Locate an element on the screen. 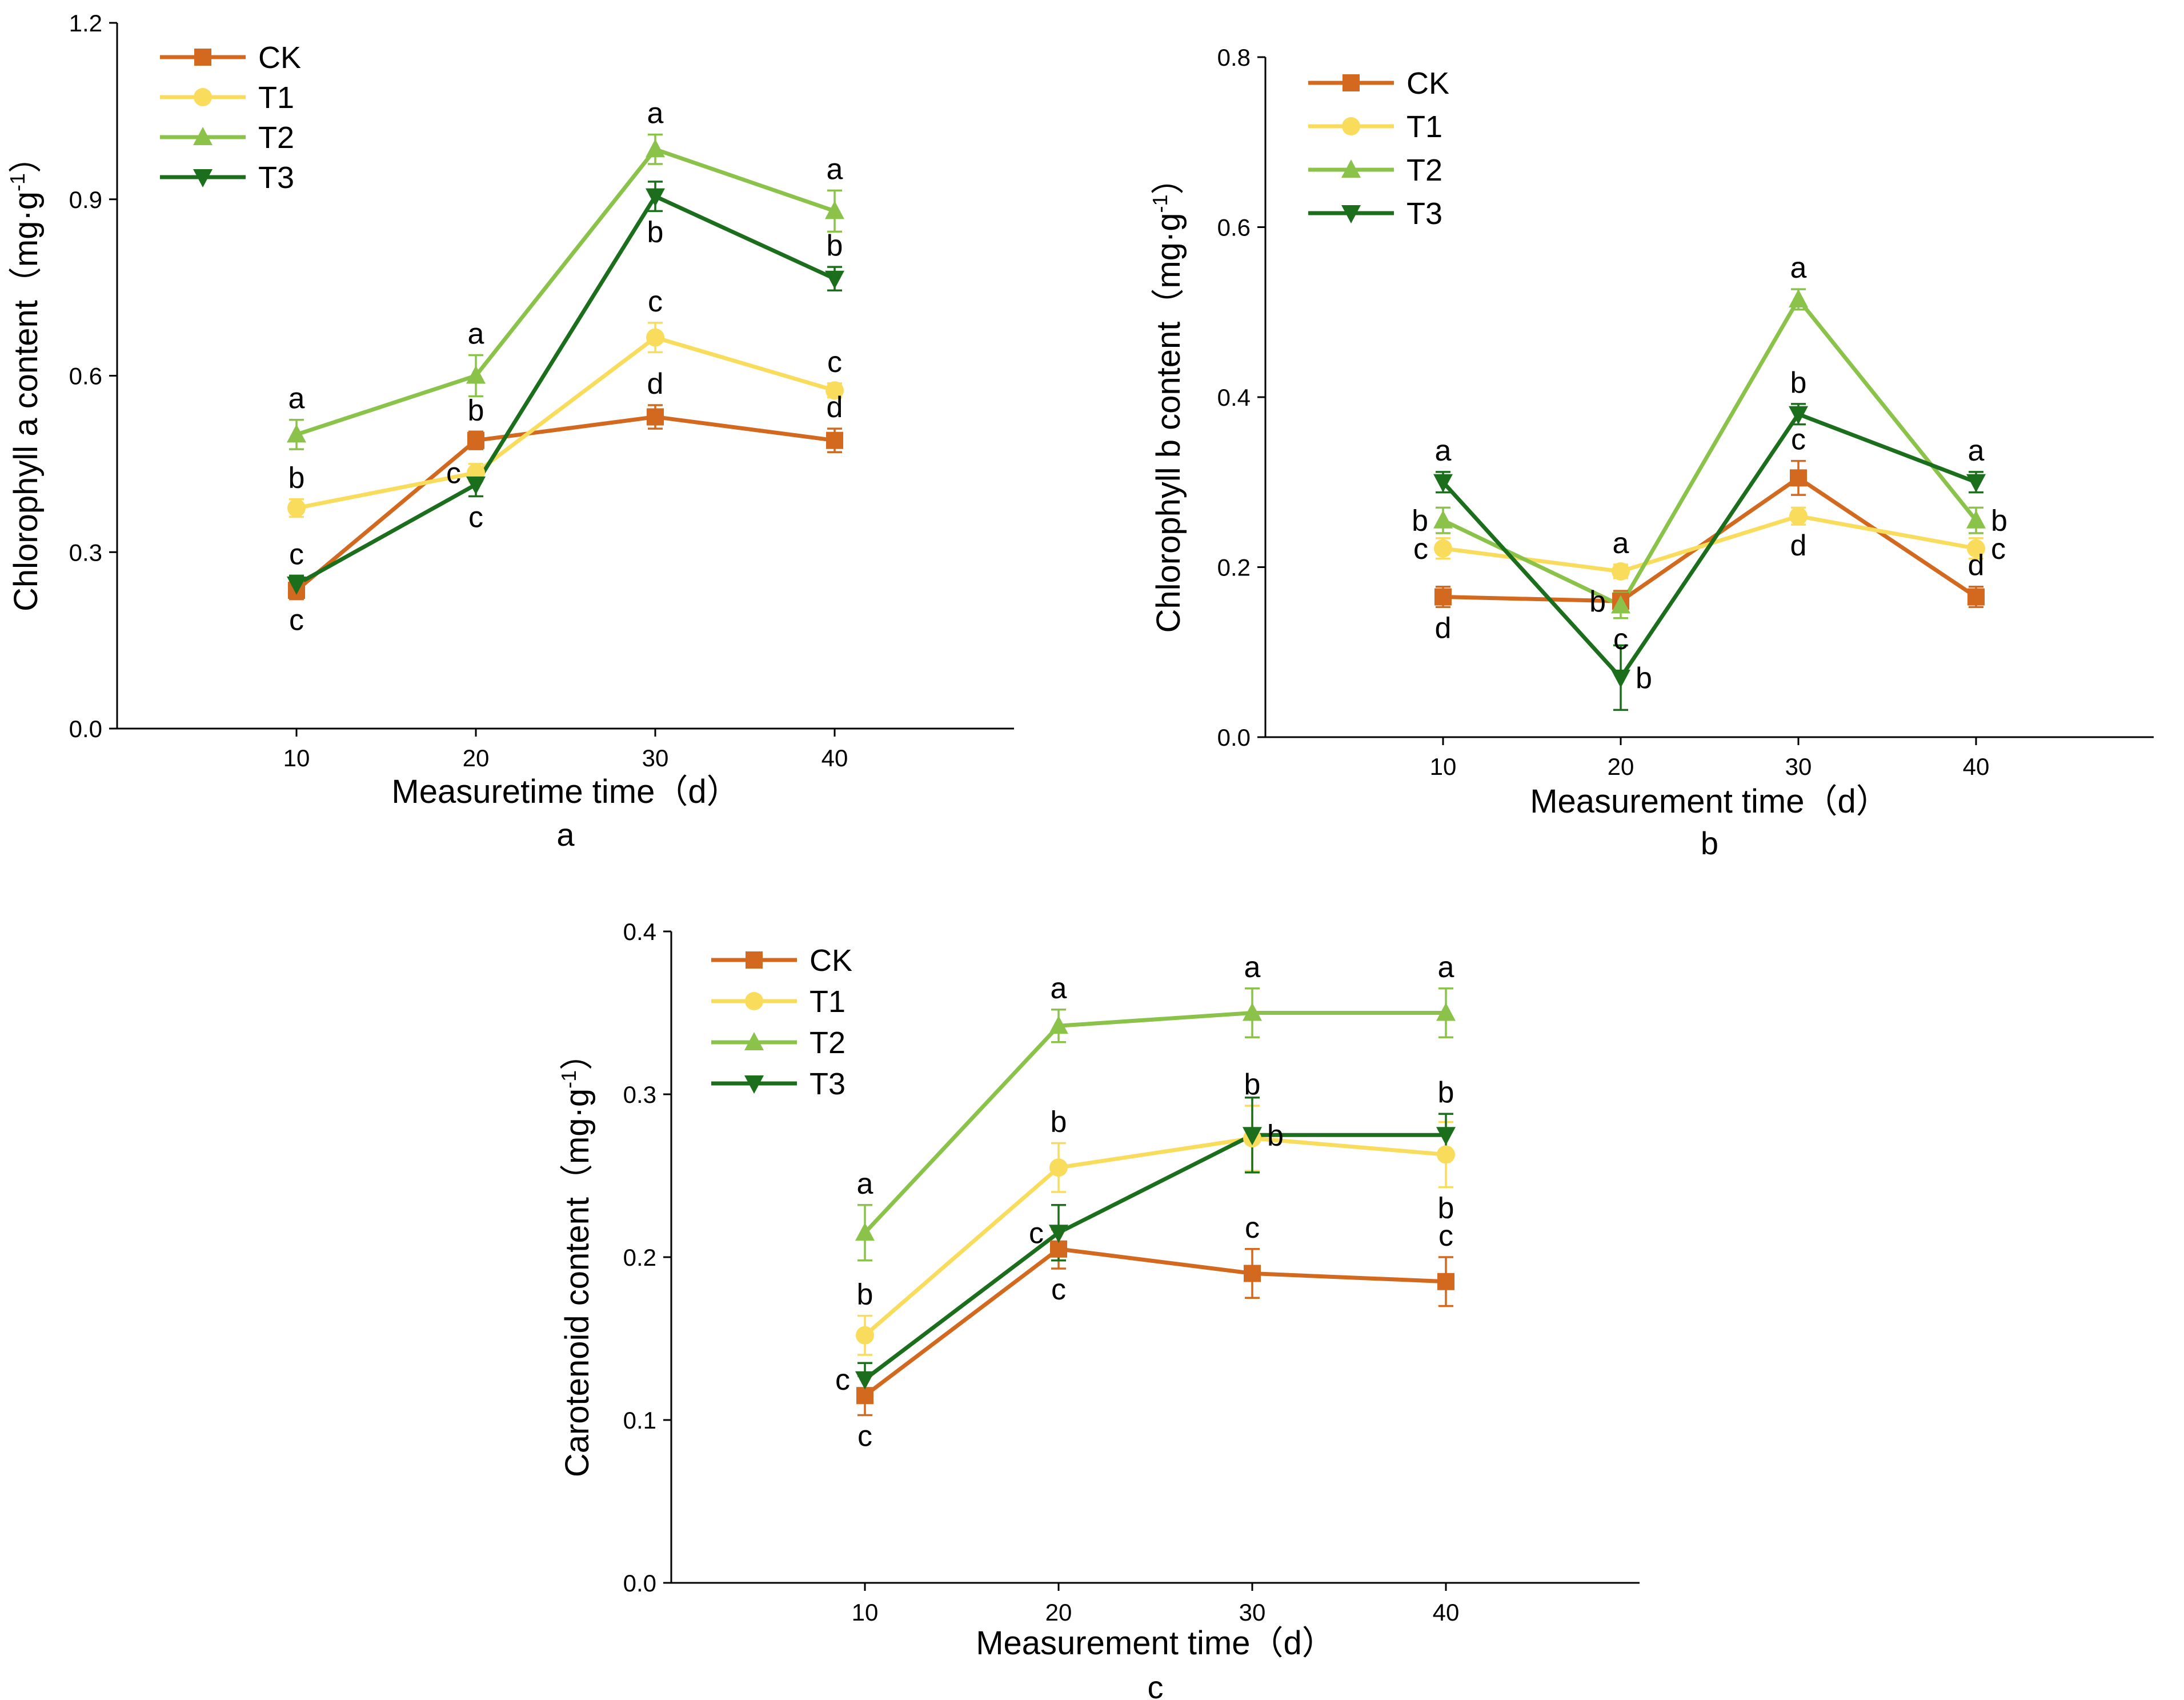 The image size is (2184, 1700). series-line-T1 is located at coordinates (565, 422).